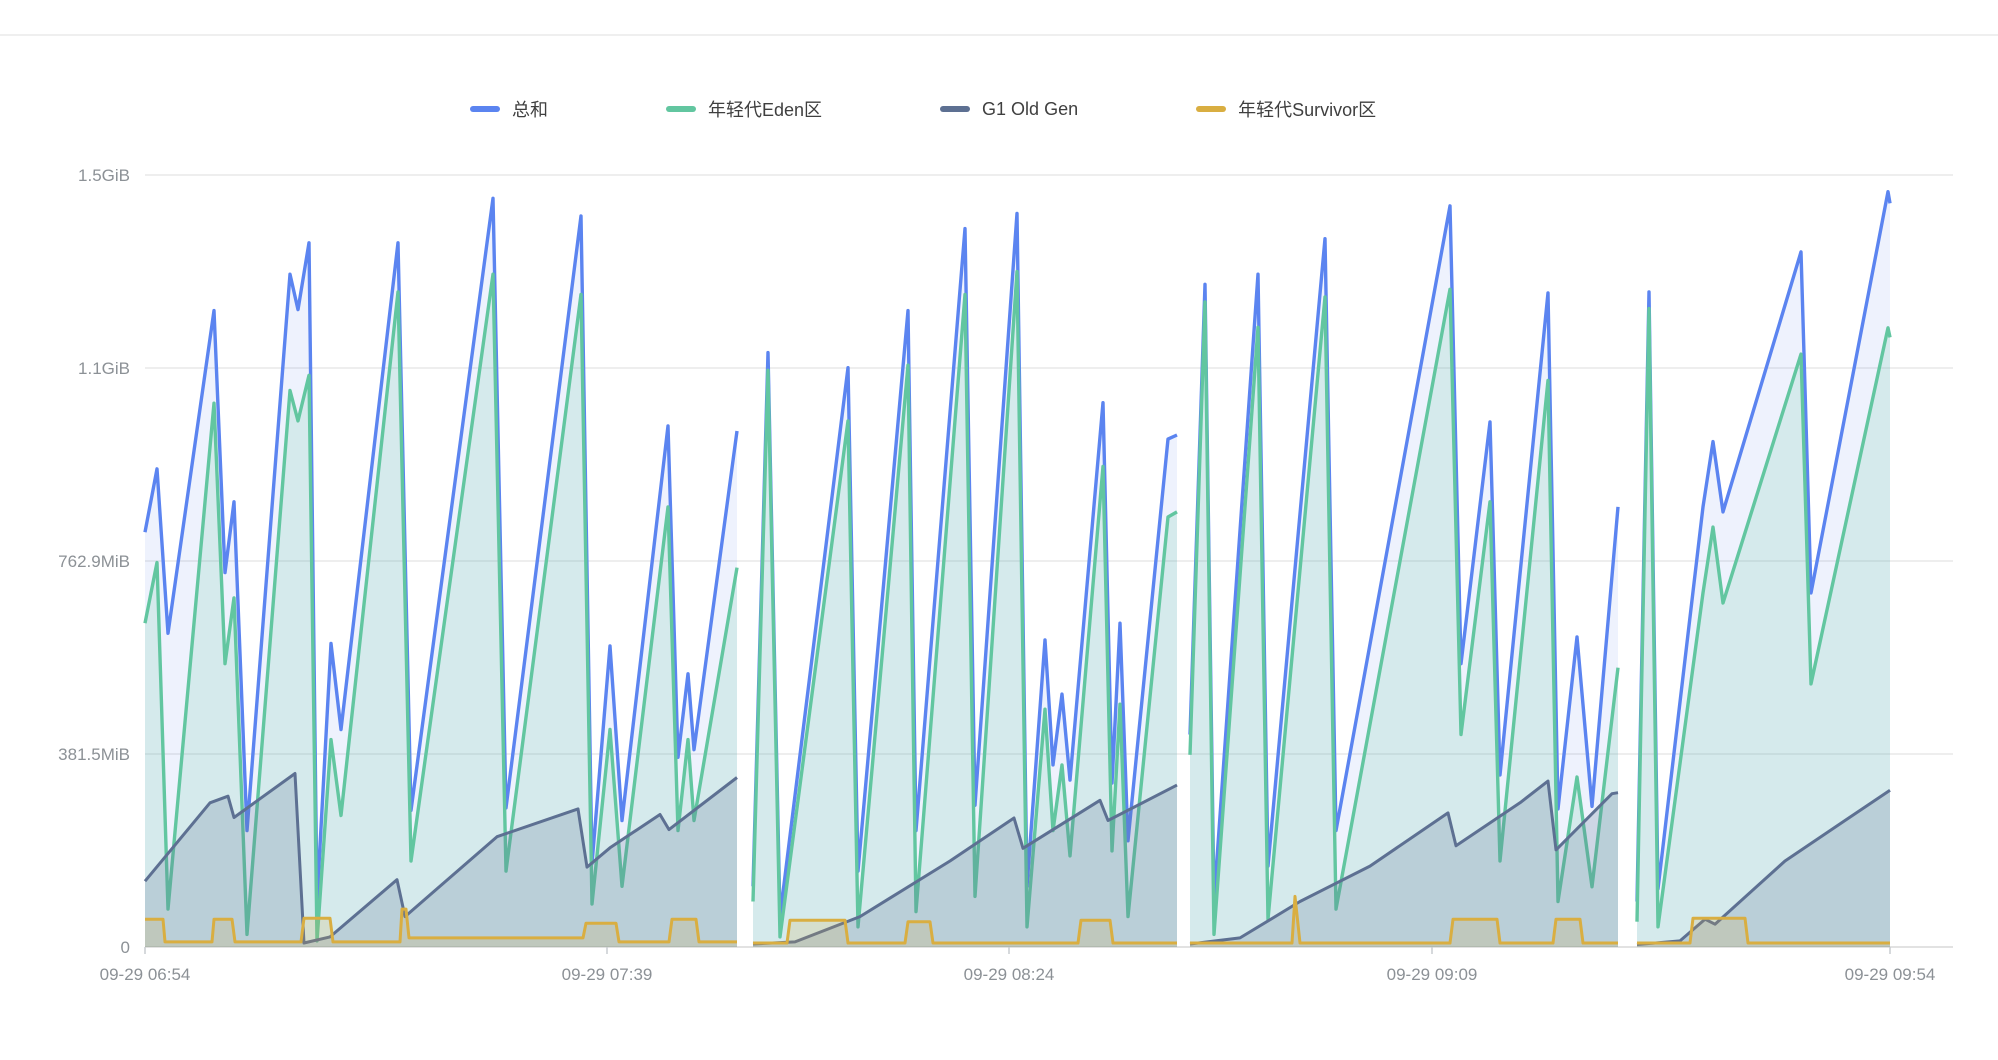 This screenshot has width=1998, height=1060. I want to click on top-divider, so click(999, 35).